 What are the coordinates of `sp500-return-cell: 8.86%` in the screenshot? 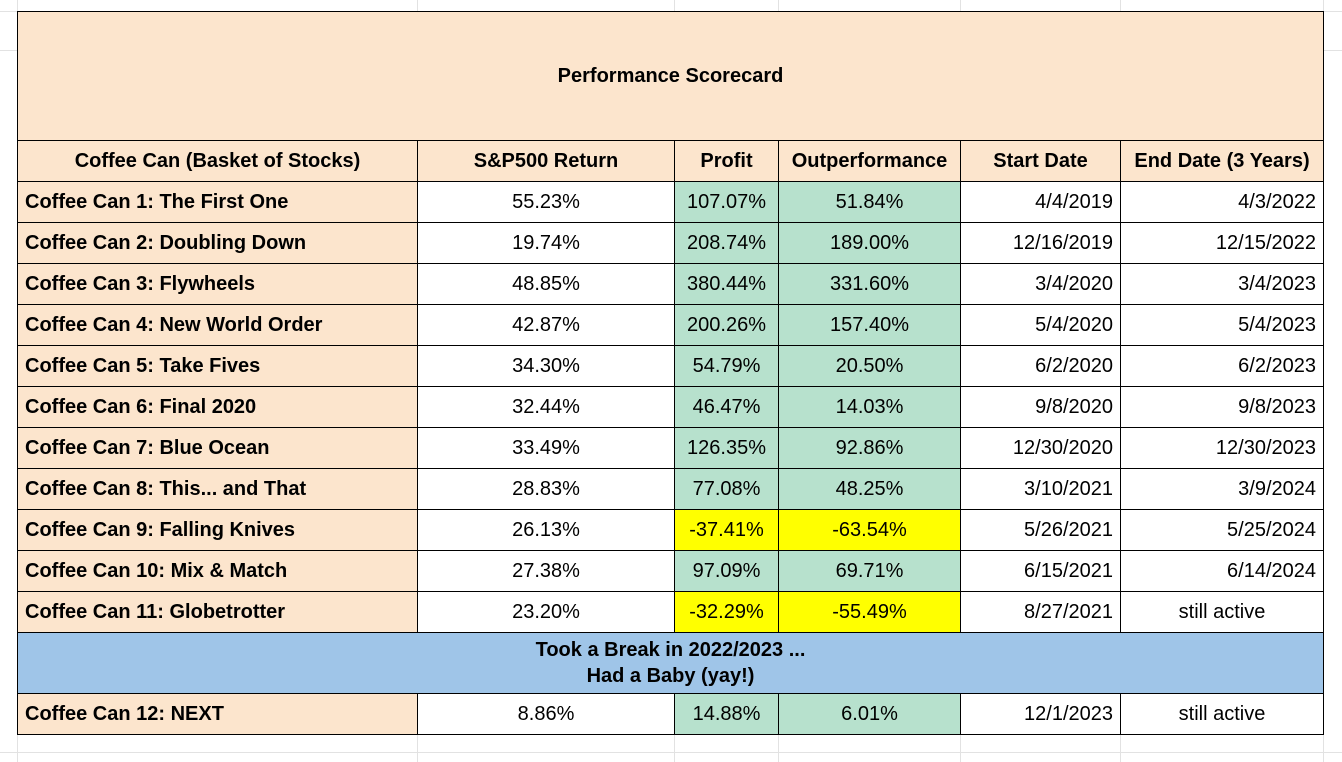 It's located at (546, 714).